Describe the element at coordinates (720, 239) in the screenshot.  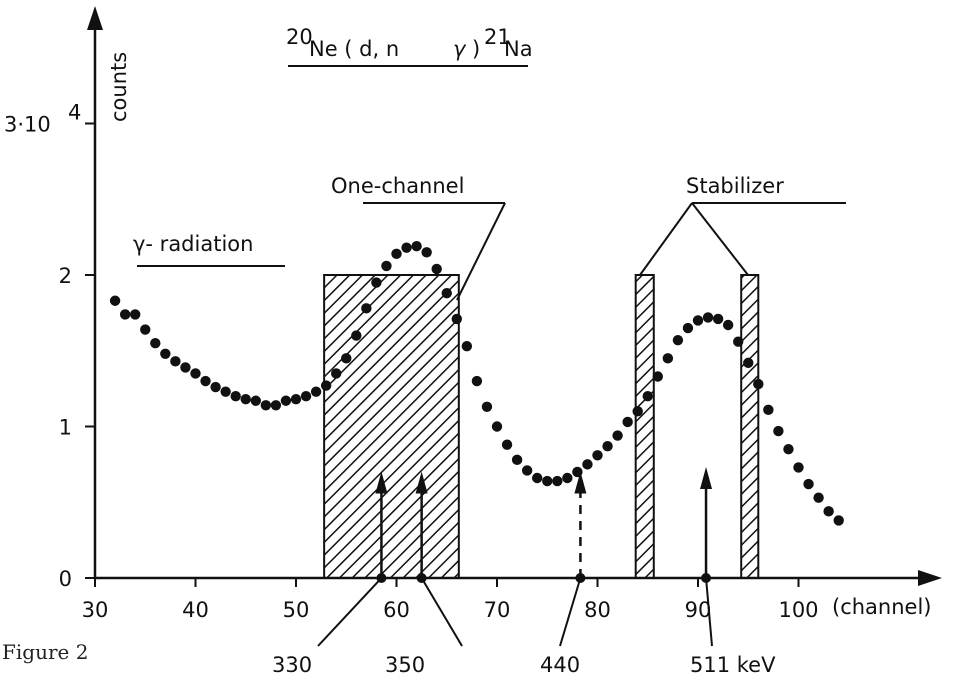
I see `stabilizer-pointer-right` at that location.